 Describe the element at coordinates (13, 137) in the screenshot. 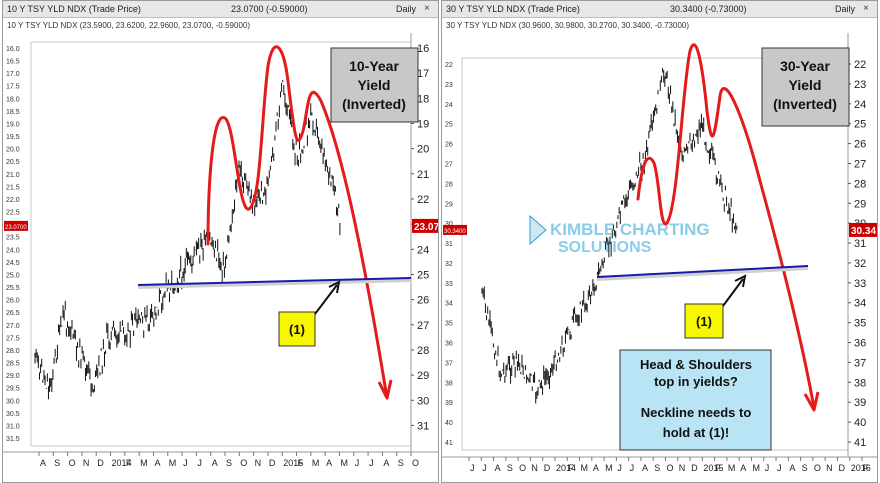

I see `left-axis-tick-label: 19.5` at that location.